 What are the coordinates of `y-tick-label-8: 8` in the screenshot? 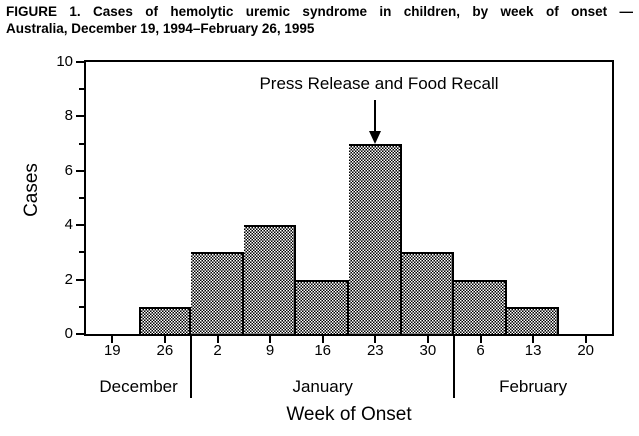 It's located at (68, 116).